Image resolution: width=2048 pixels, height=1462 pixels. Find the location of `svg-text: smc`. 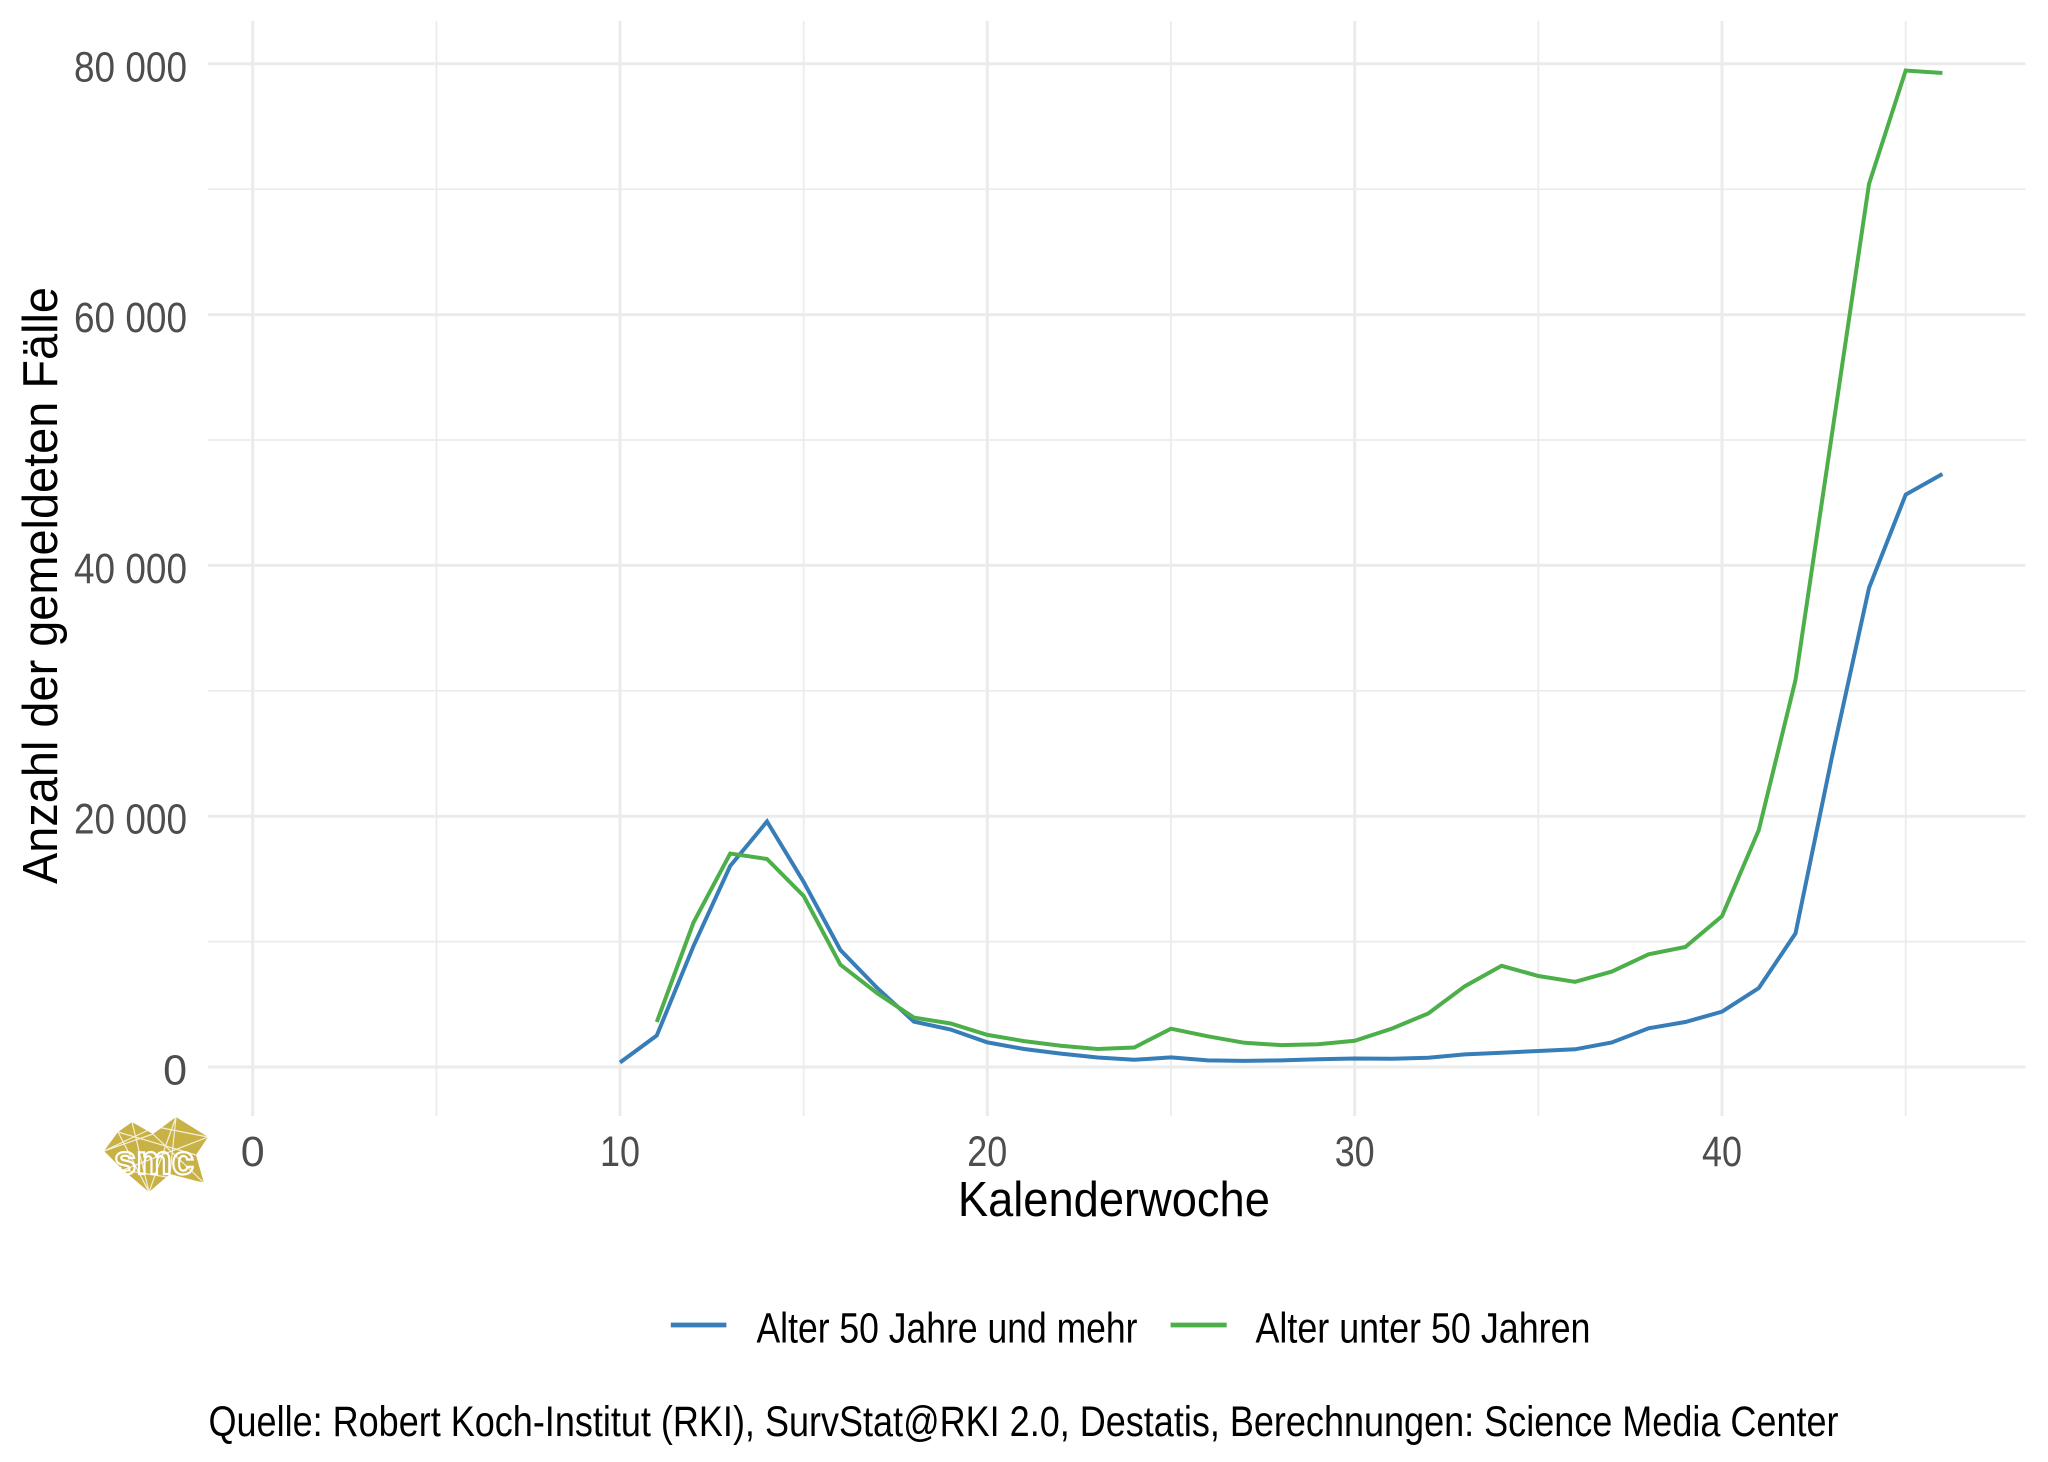

svg-text: smc is located at coordinates (154, 1160).